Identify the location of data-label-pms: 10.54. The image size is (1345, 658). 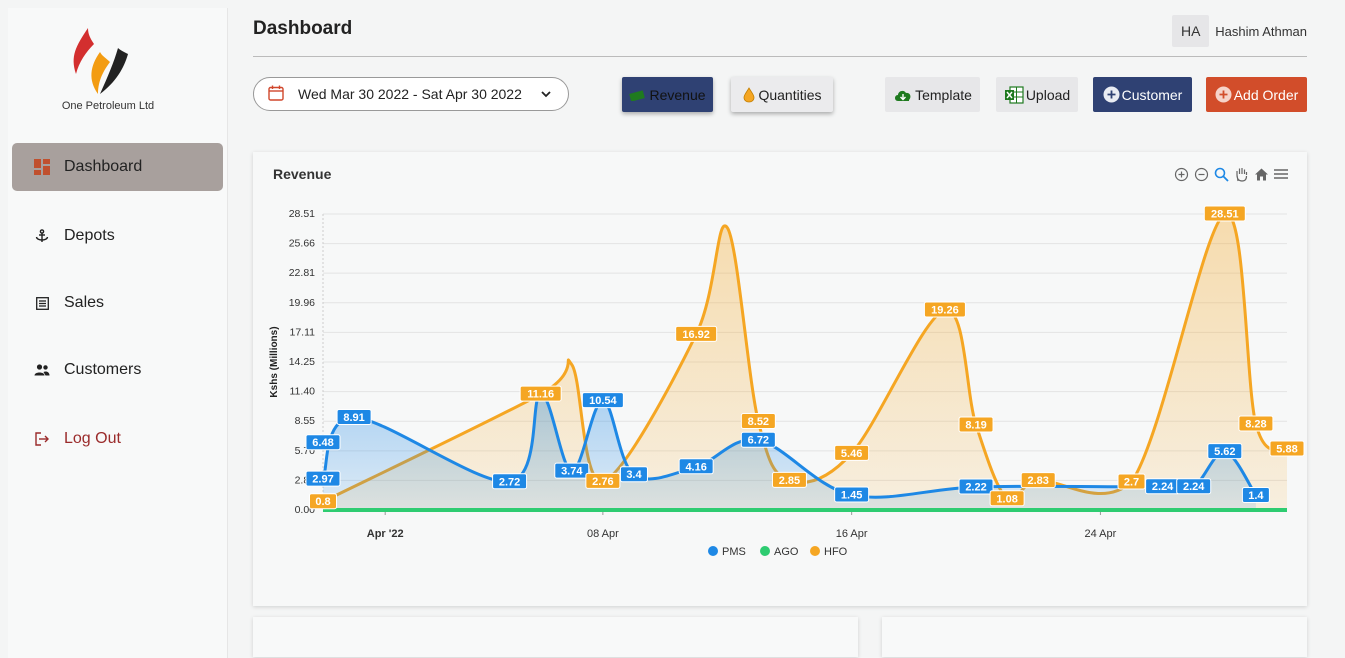
(602, 400).